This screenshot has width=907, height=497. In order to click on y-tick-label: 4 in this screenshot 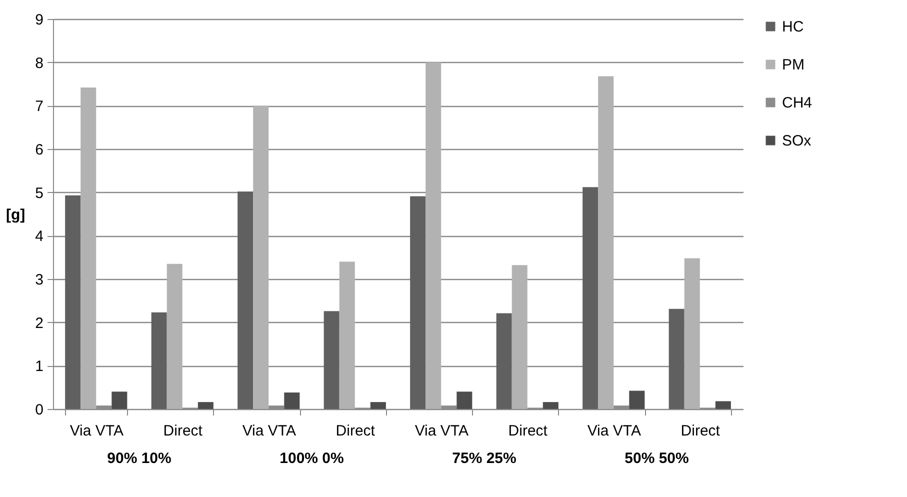, I will do `click(39, 237)`.